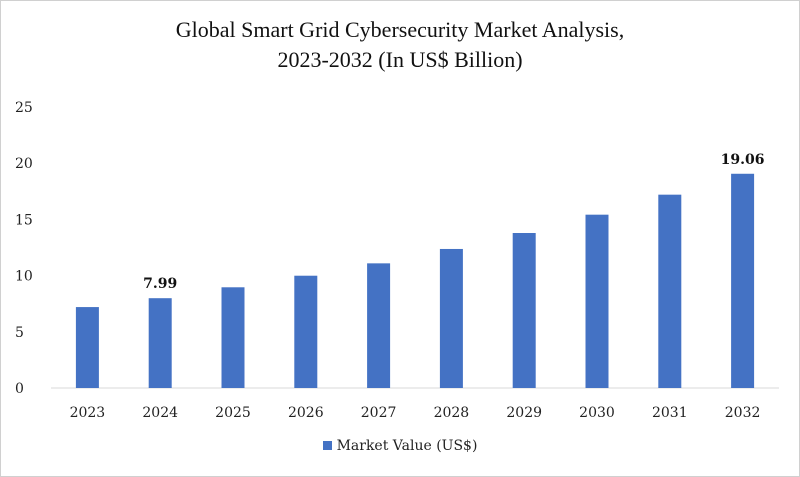  What do you see at coordinates (24, 277) in the screenshot?
I see `y-tick-label: 10` at bounding box center [24, 277].